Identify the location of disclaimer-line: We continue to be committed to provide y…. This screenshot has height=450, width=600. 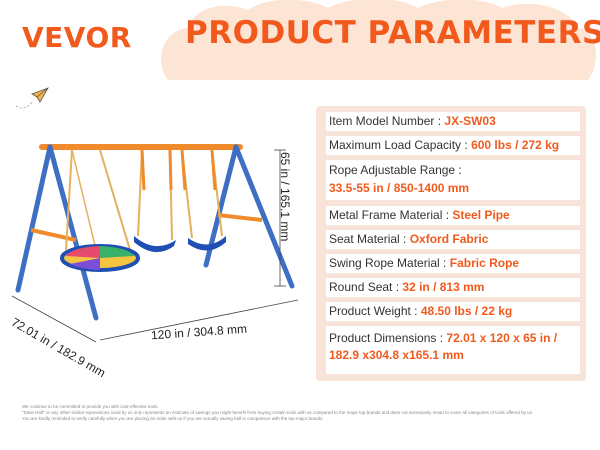
(90, 406).